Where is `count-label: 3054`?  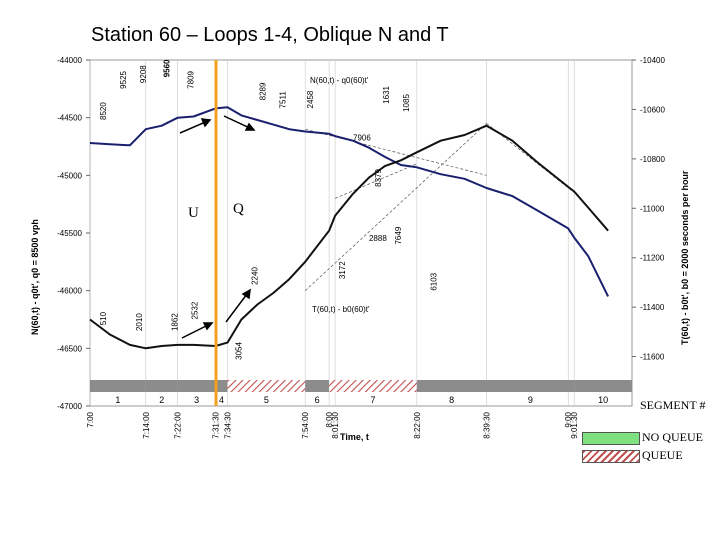
count-label: 3054 is located at coordinates (238, 351).